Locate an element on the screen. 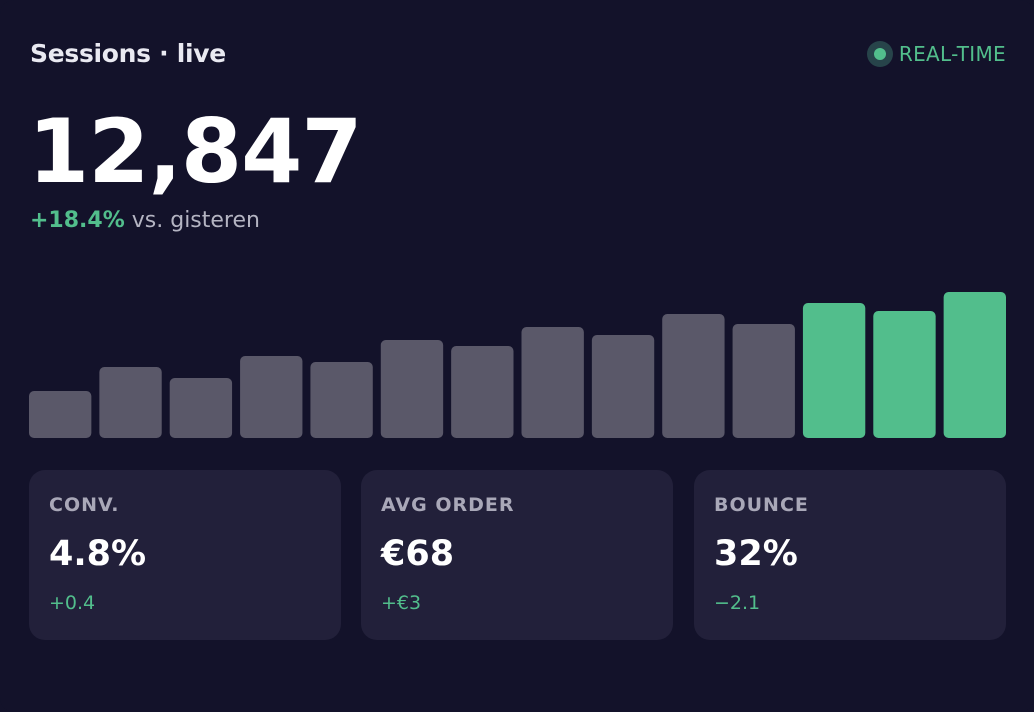 This screenshot has width=1034, height=712. stat-value: 4.8% is located at coordinates (98, 554).